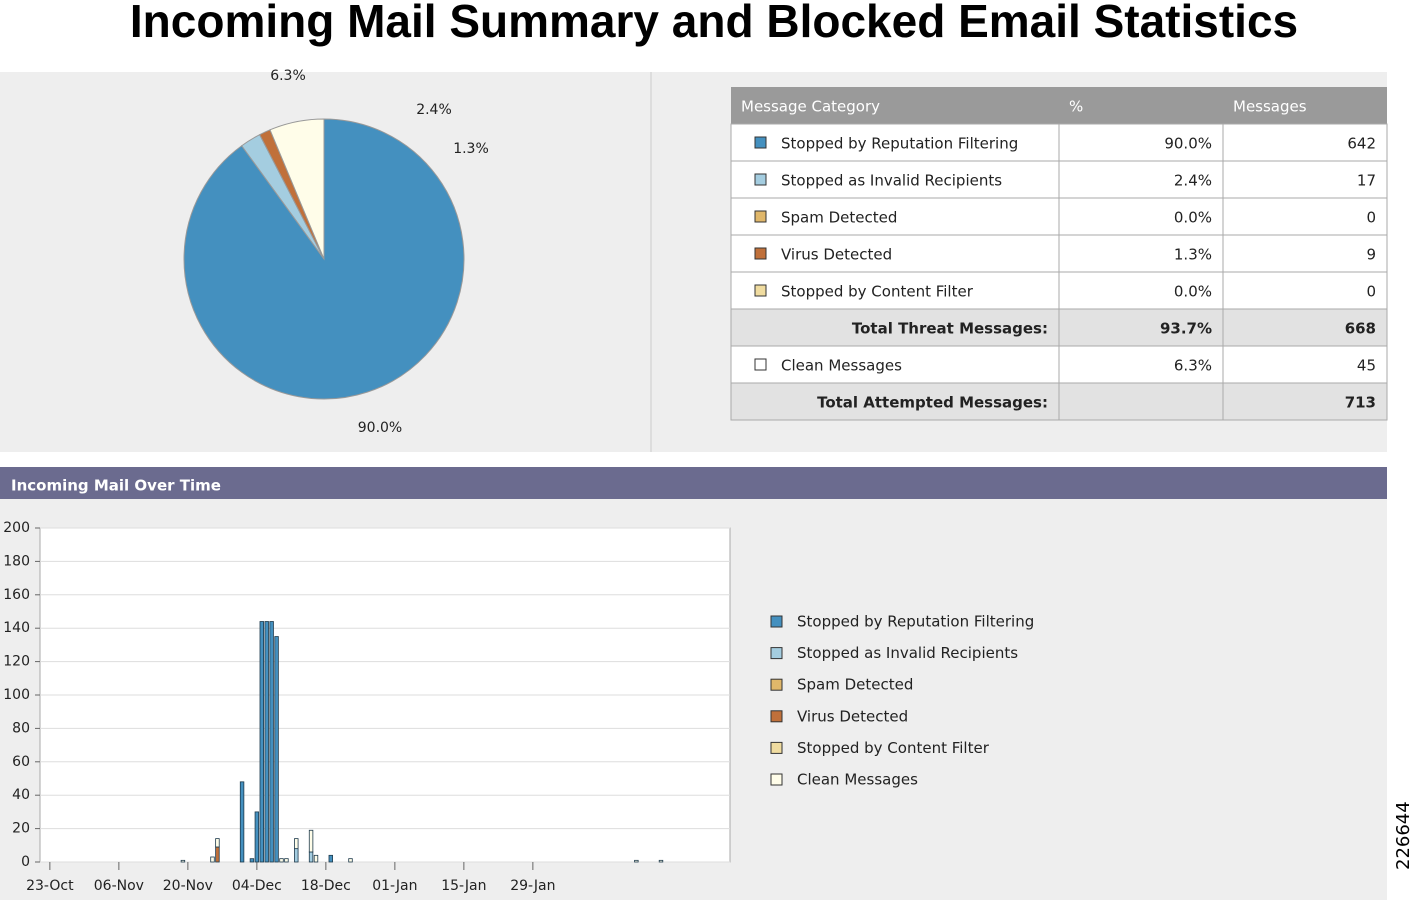 The height and width of the screenshot is (912, 1411). Describe the element at coordinates (899, 144) in the screenshot. I see `table-category: Stopped by Reputation Filtering` at that location.